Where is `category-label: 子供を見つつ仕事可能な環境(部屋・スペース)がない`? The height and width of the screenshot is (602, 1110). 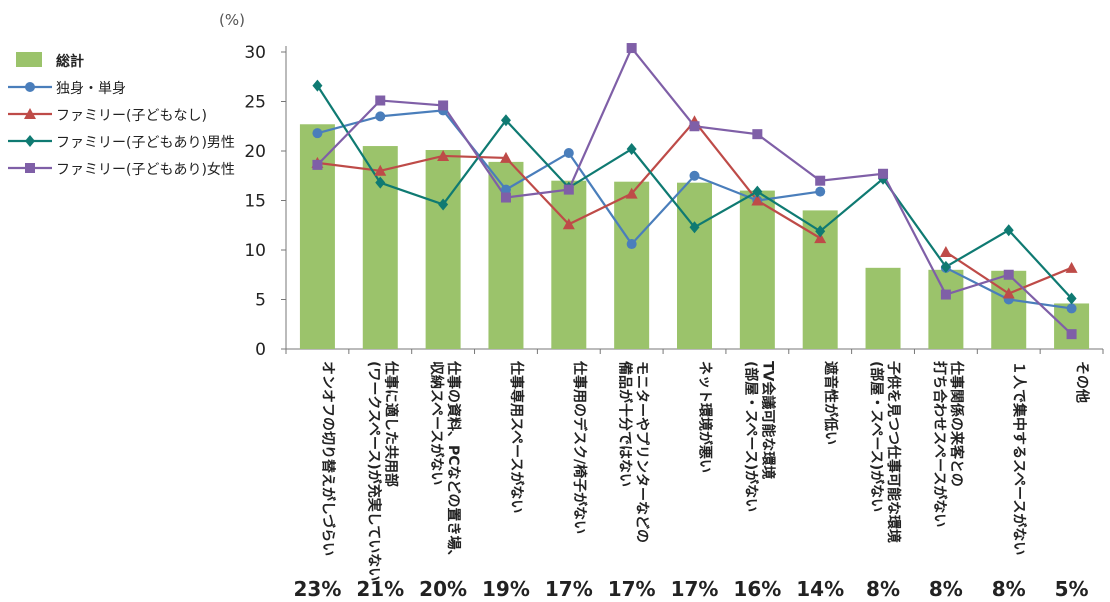
category-label: 子供を見つつ仕事可能な環境(部屋・スペース)がない is located at coordinates (885, 452).